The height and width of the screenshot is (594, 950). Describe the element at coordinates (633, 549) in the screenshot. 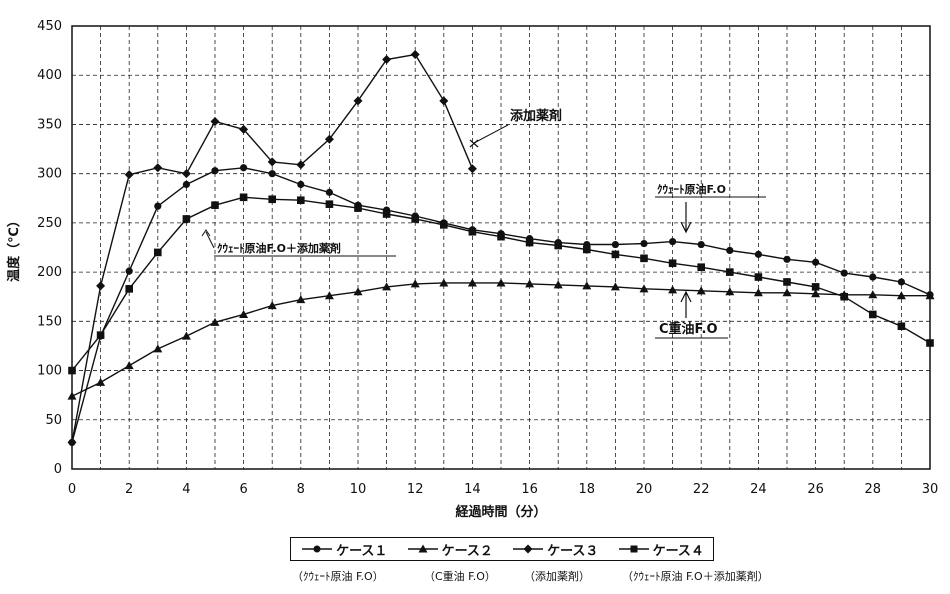

I see `legend-square-marker` at that location.